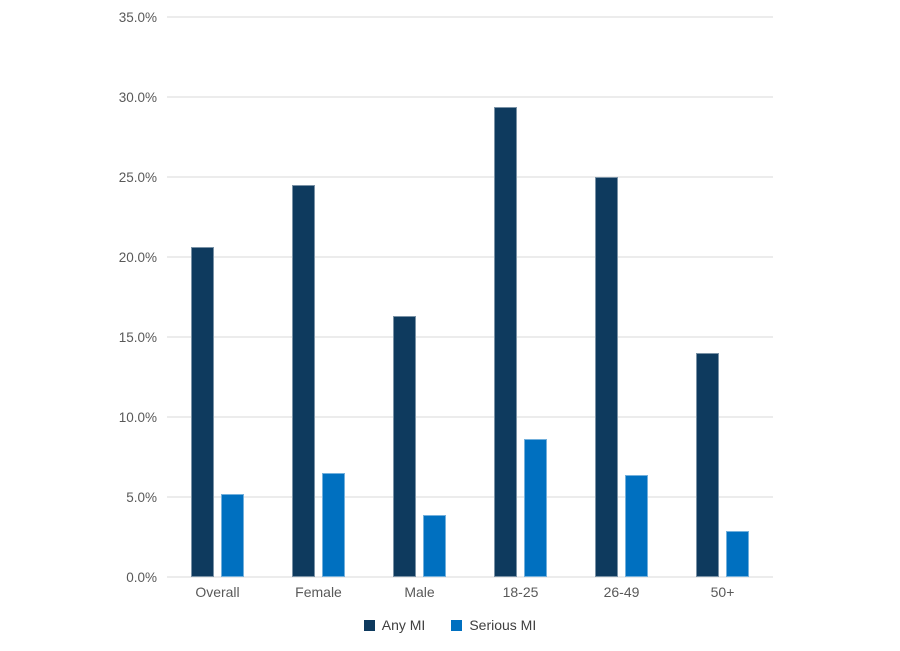 The height and width of the screenshot is (651, 900). I want to click on legend-item-any-mi: Any MI, so click(394, 625).